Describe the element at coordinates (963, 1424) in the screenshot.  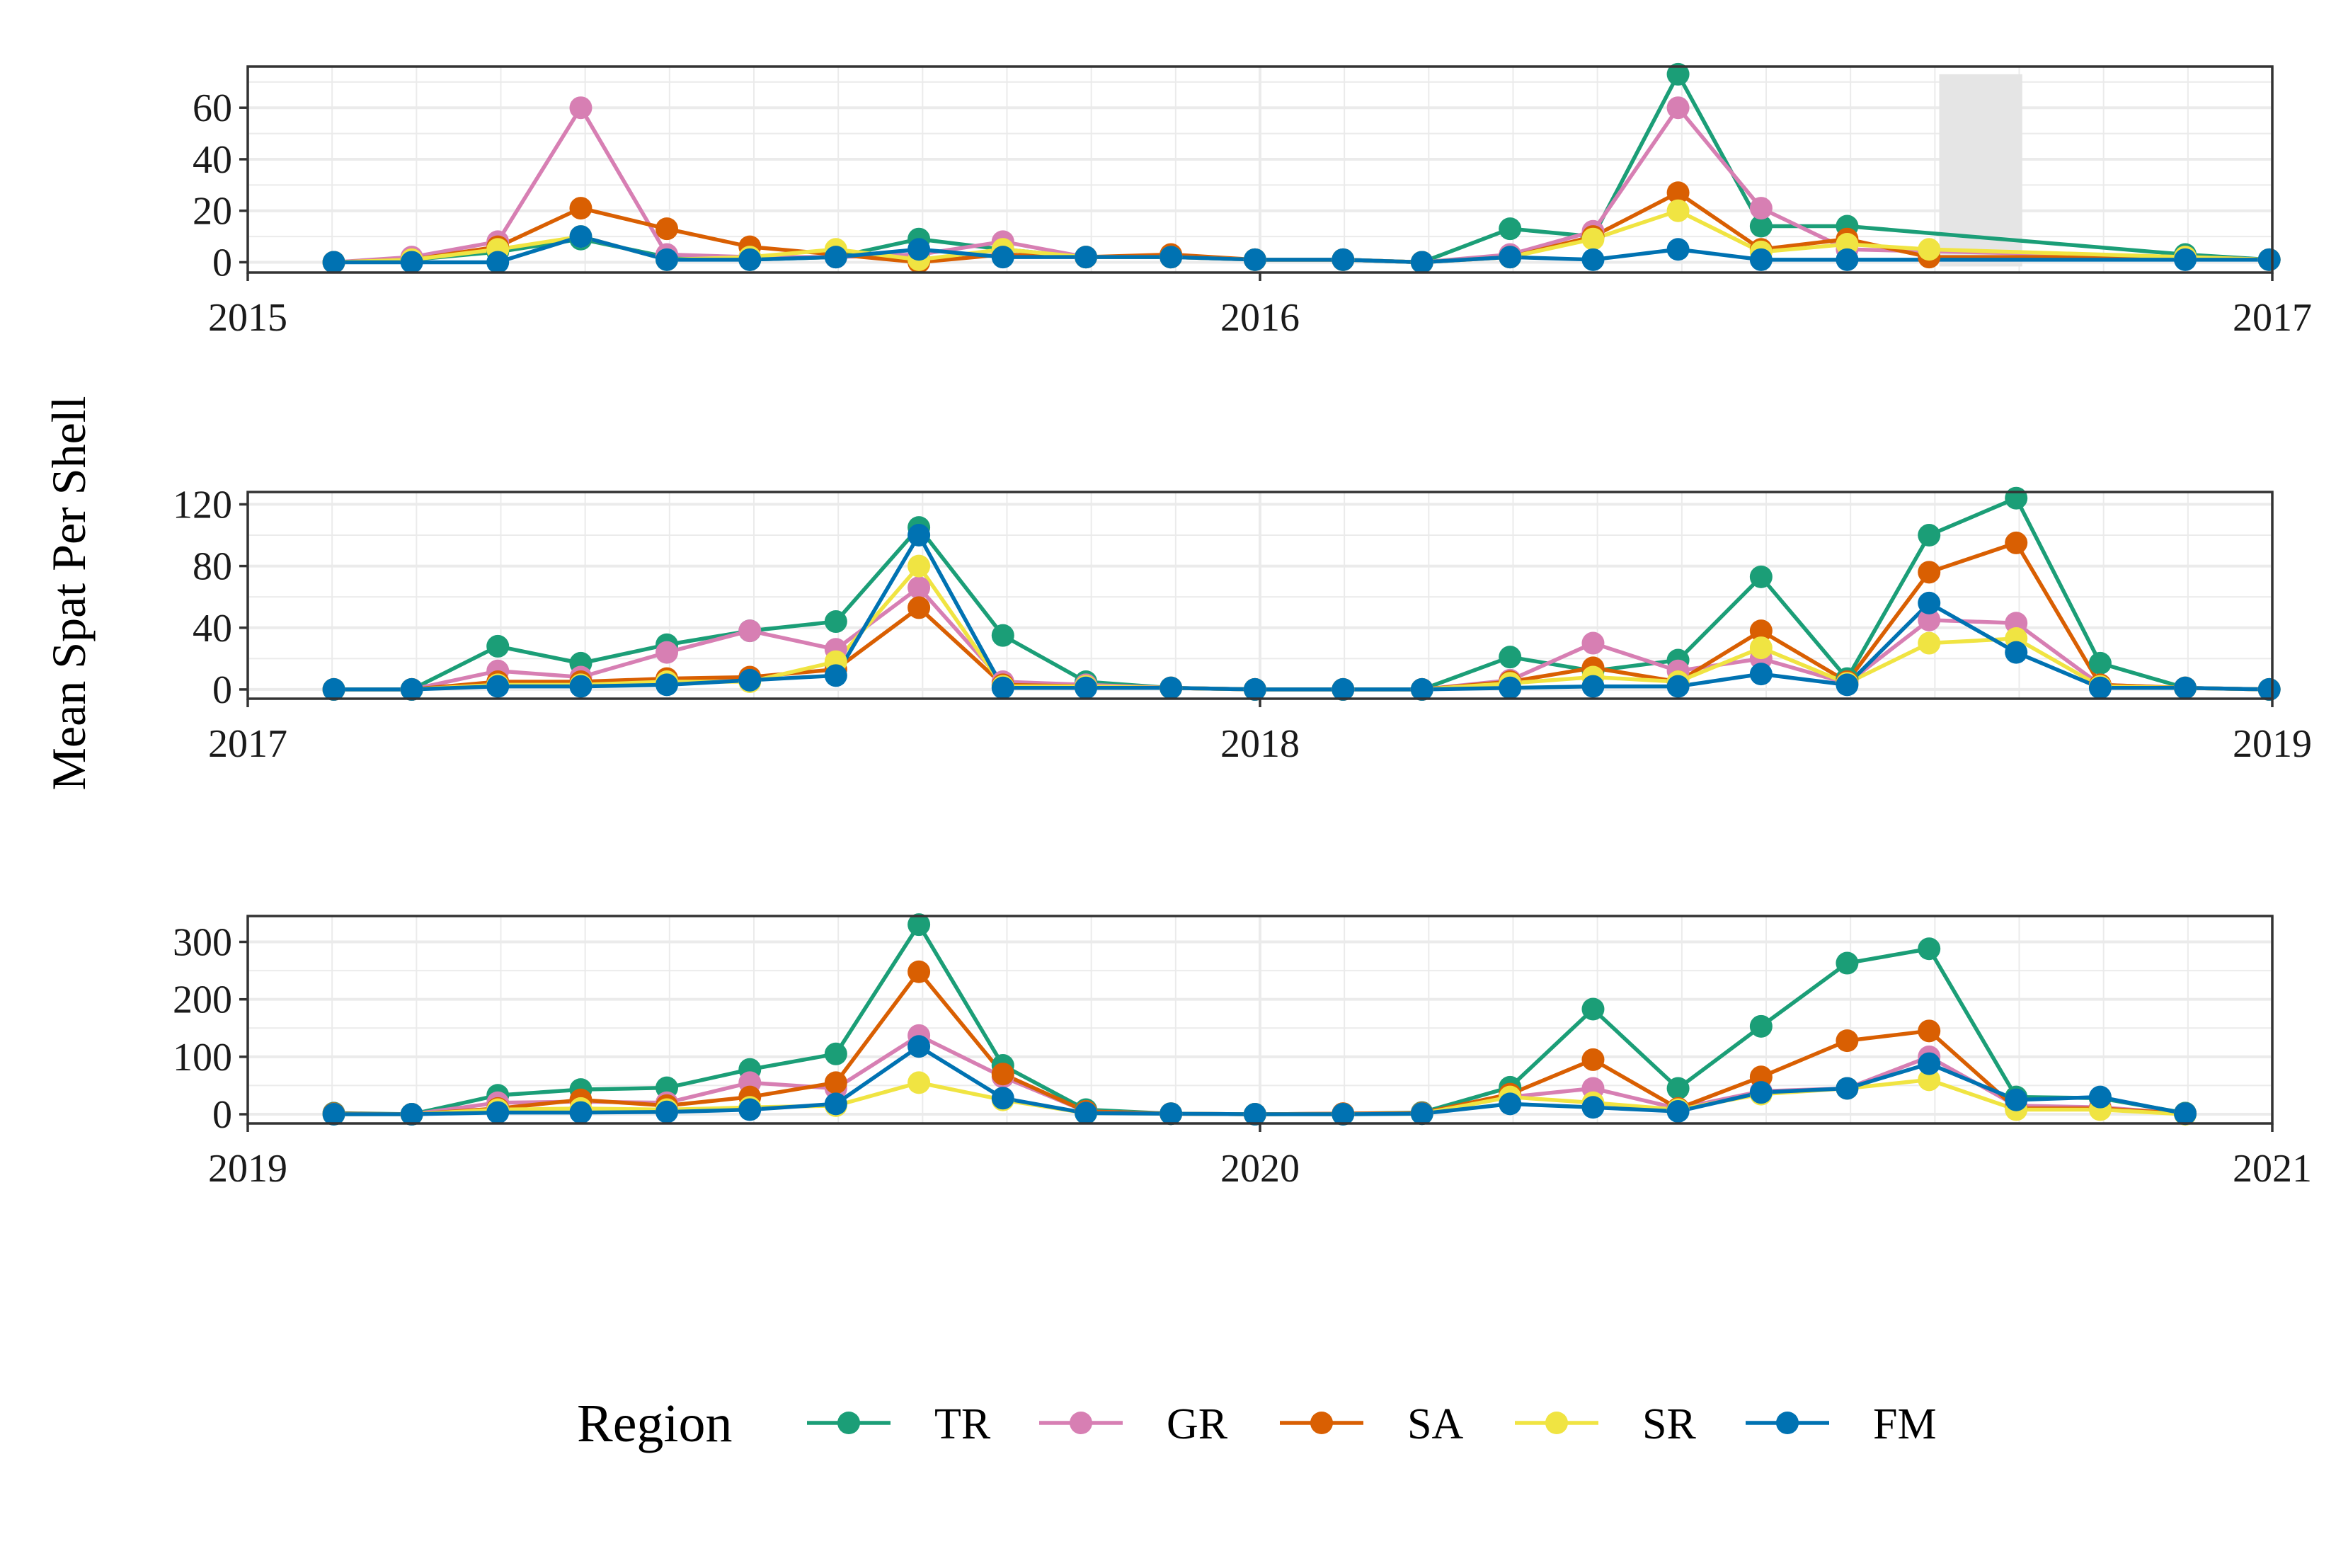
I see `legend-label: TR` at that location.